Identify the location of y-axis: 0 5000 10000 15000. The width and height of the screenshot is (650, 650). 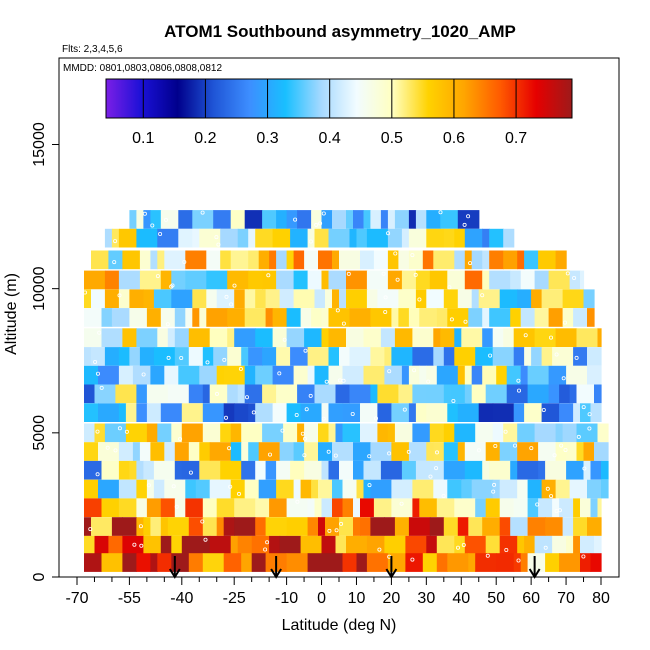
(45, 351).